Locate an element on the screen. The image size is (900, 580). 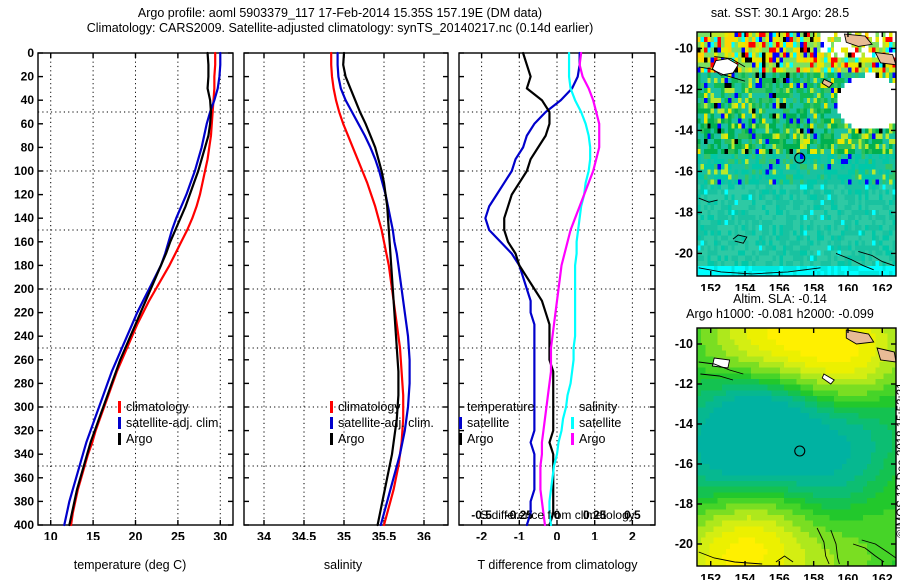
y-tick-label: 280 is located at coordinates (24, 383).